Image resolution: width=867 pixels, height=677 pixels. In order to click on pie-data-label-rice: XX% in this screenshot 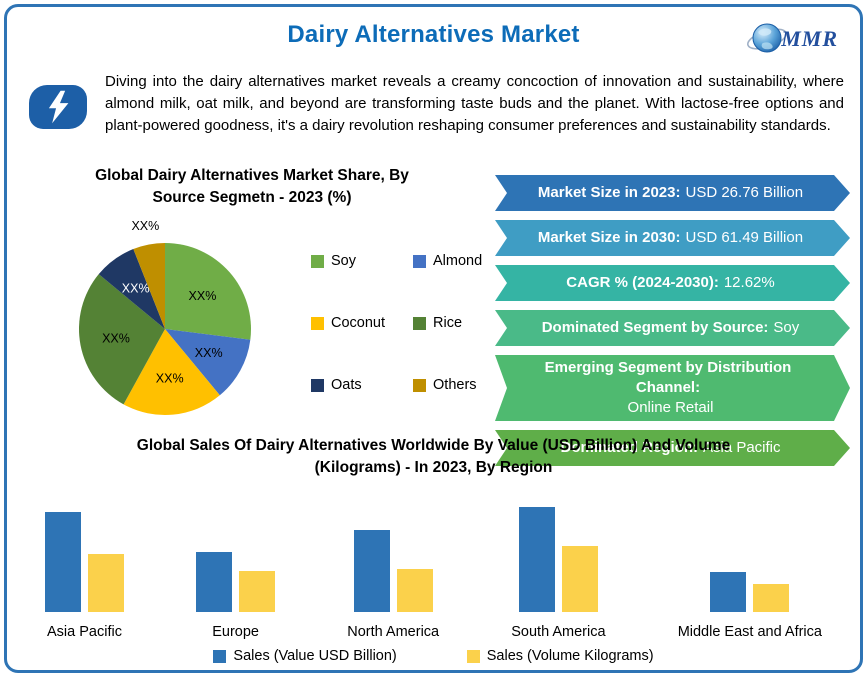, I will do `click(116, 338)`.